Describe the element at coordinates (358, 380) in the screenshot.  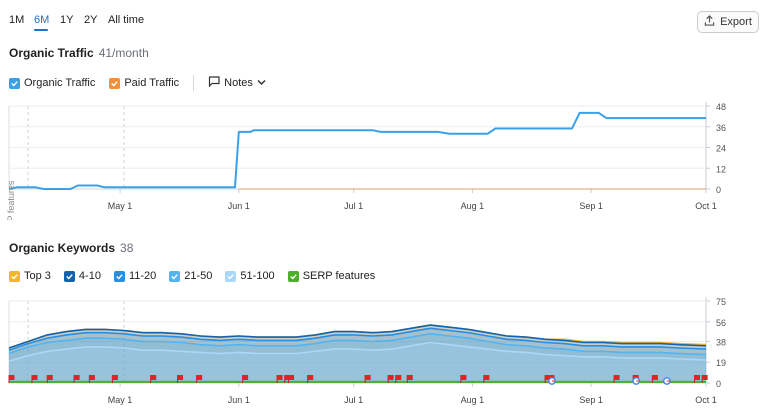
I see `chart-markers` at that location.